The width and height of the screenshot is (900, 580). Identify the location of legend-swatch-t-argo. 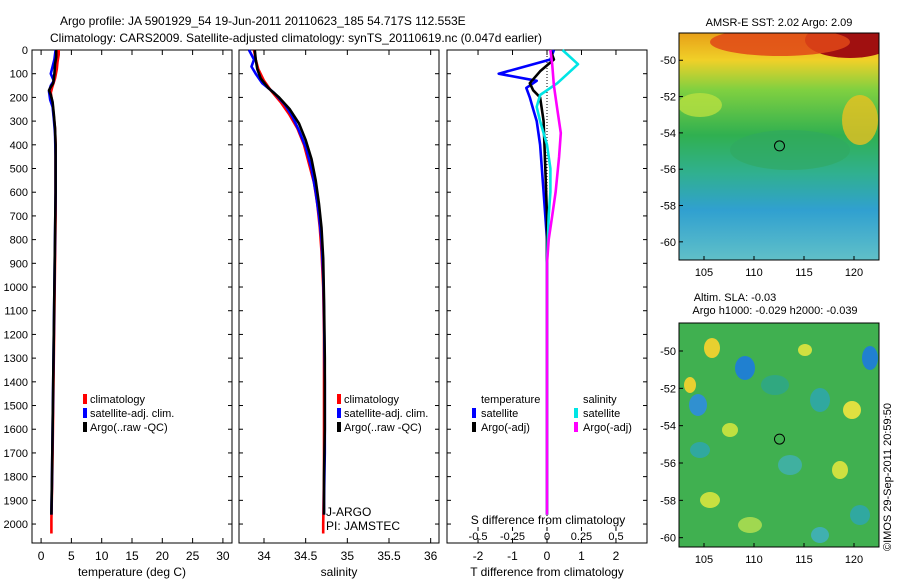
(474, 427).